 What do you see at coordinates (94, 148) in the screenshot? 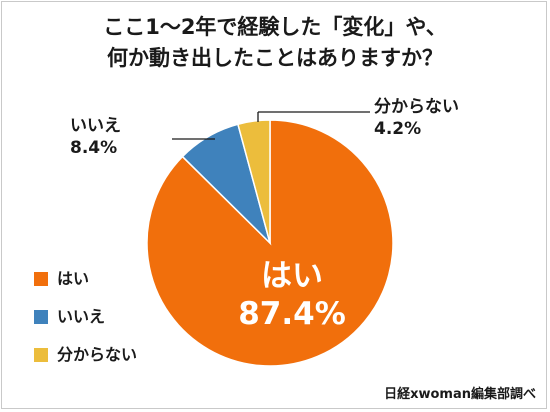
I see `outer-label-iie-value: 8.4%` at bounding box center [94, 148].